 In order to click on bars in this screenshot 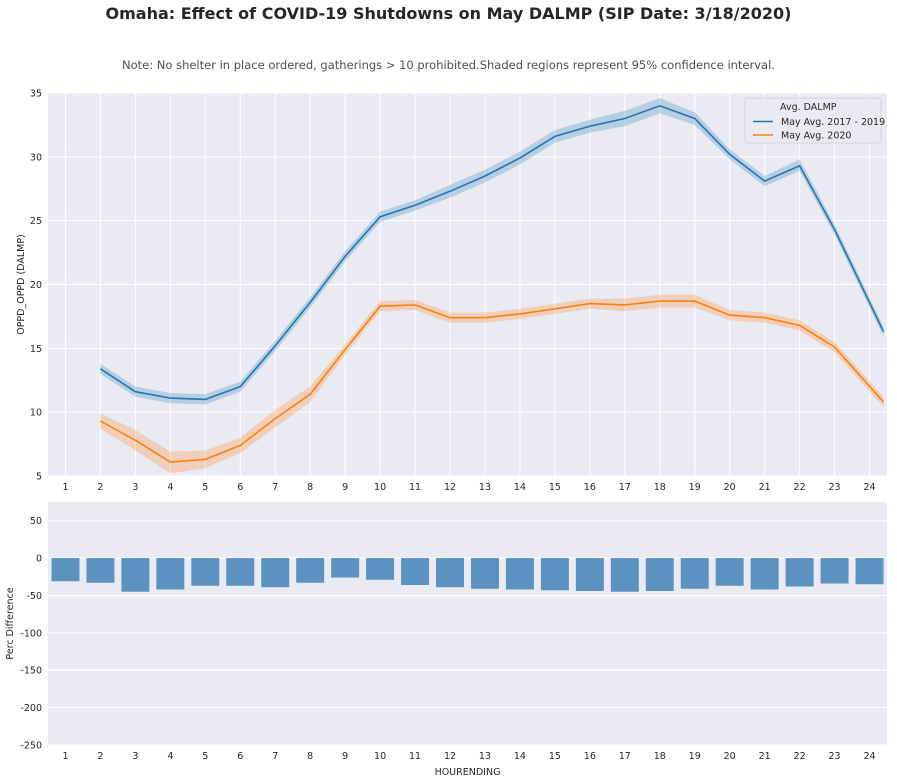, I will do `click(467, 575)`.